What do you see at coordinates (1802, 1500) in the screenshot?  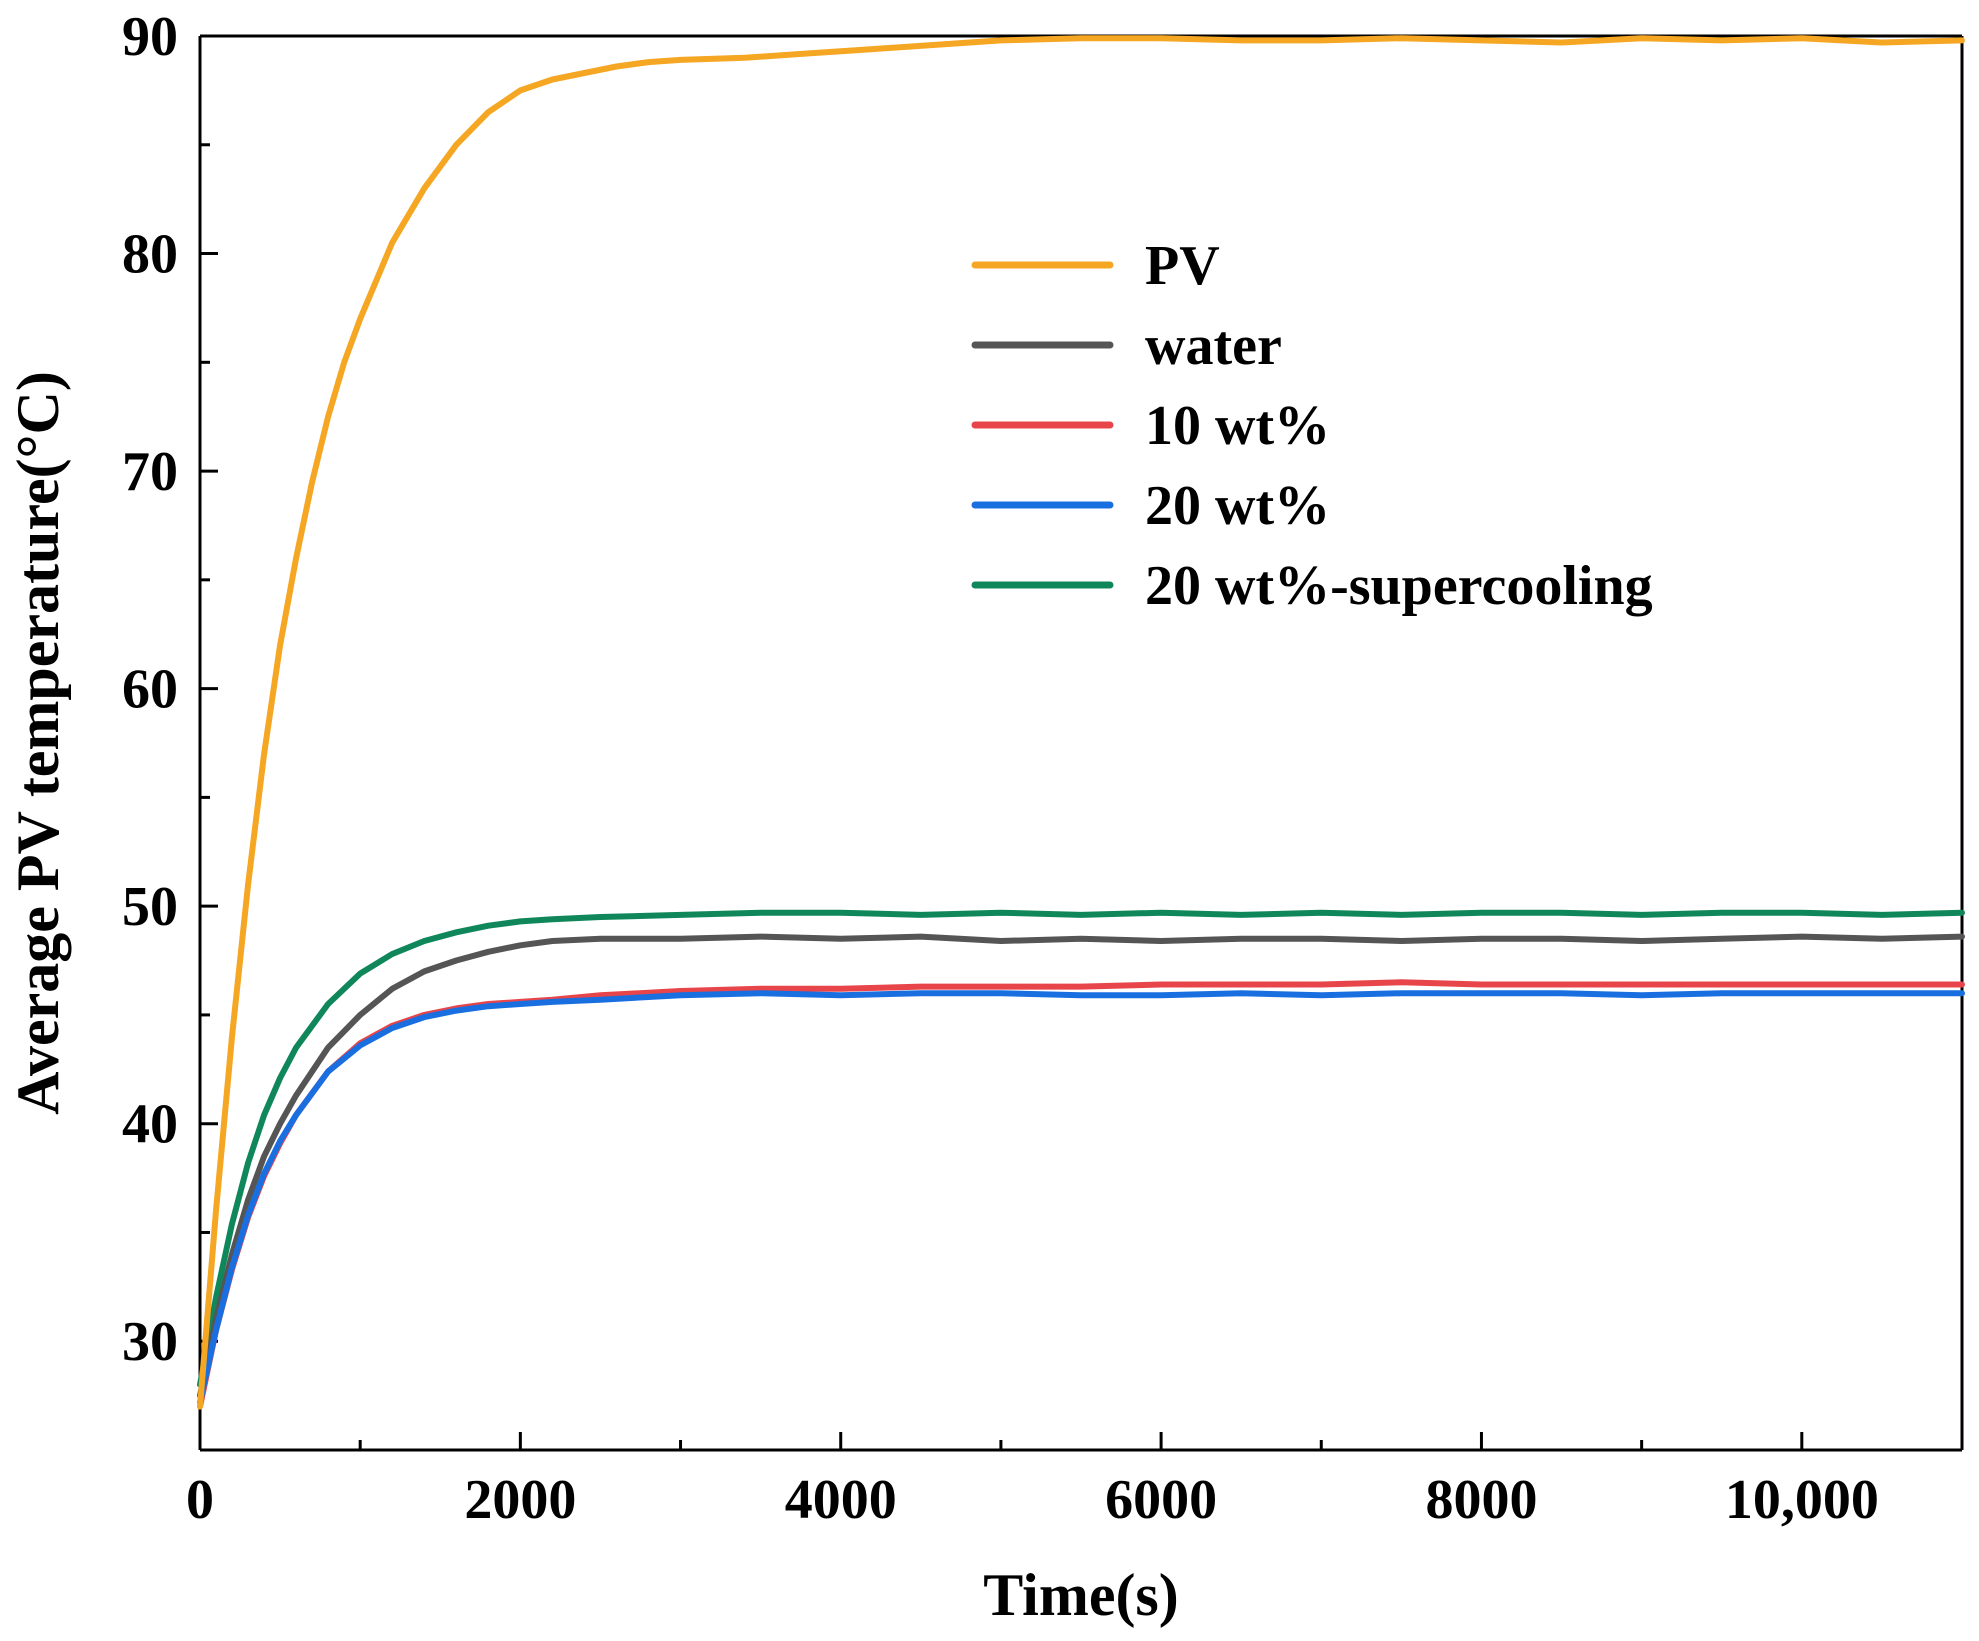 I see `x-tick-label: 10,000` at bounding box center [1802, 1500].